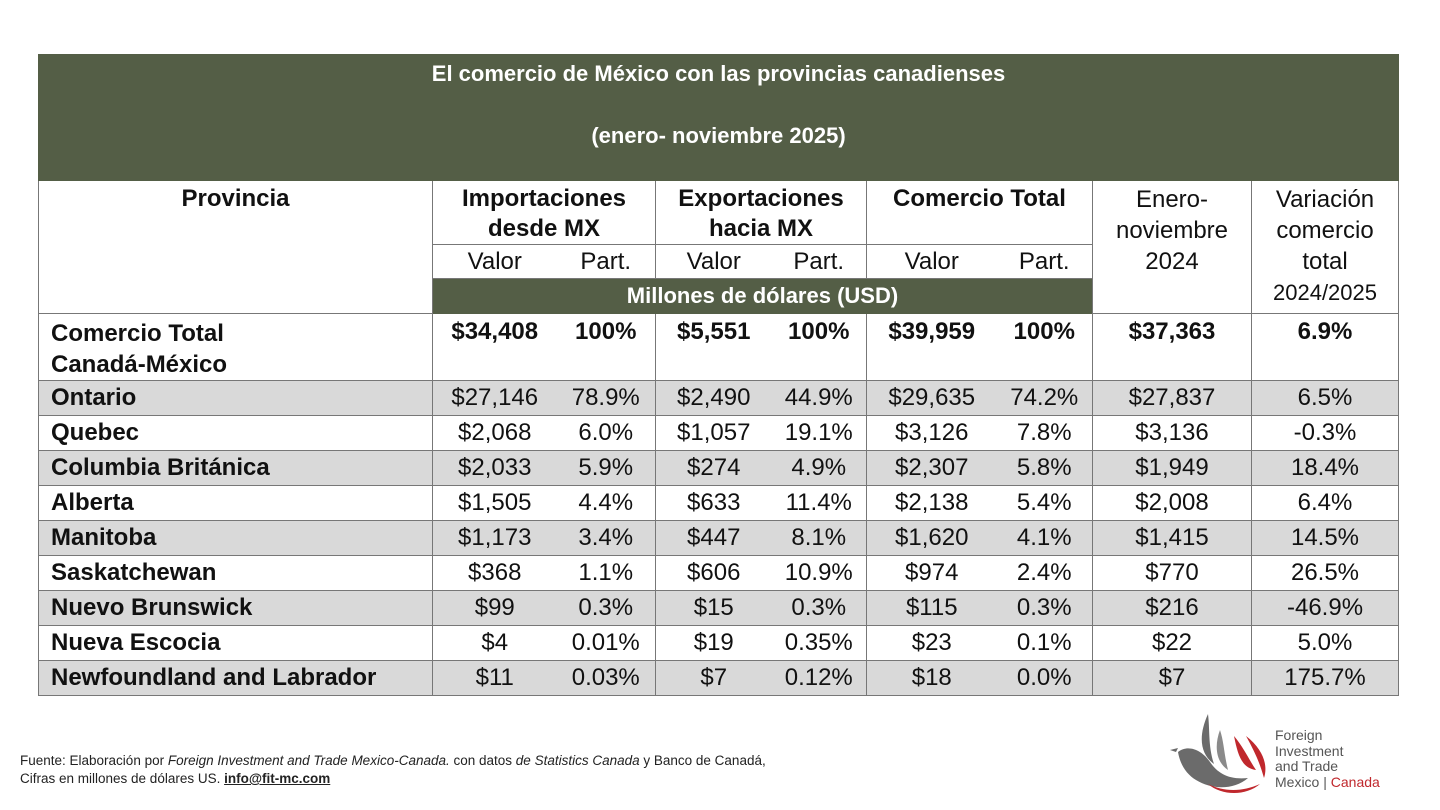 Image resolution: width=1440 pixels, height=810 pixels. What do you see at coordinates (931, 538) in the screenshot?
I see `tot-valor: $1,620` at bounding box center [931, 538].